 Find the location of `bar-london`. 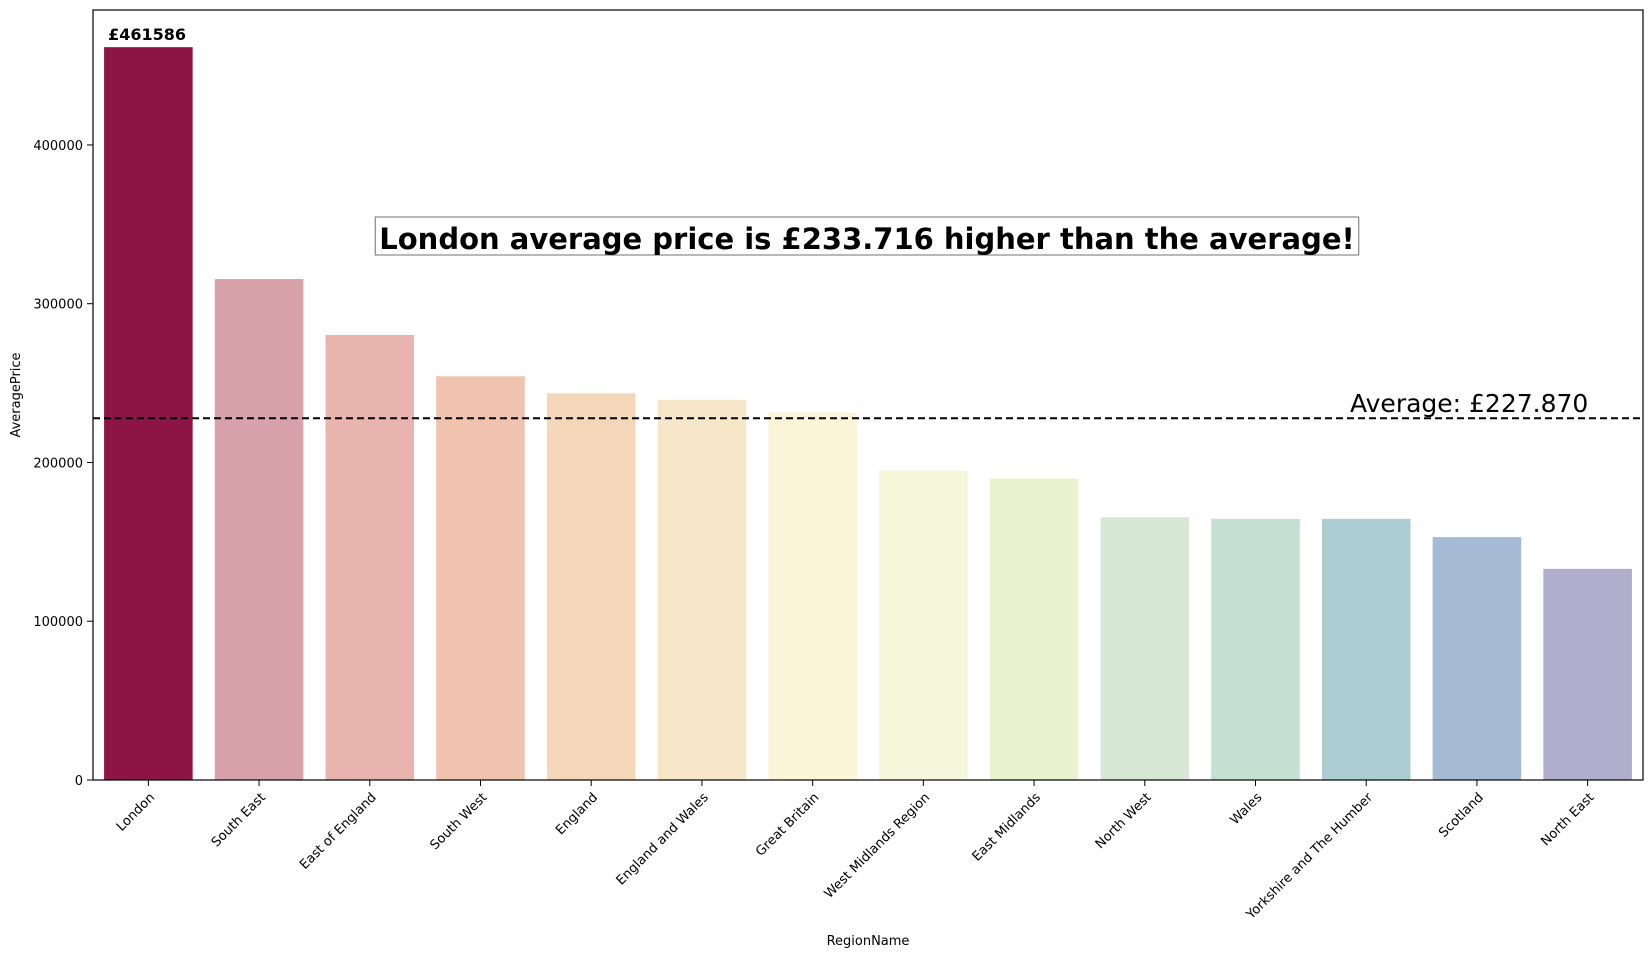

bar-london is located at coordinates (148, 414).